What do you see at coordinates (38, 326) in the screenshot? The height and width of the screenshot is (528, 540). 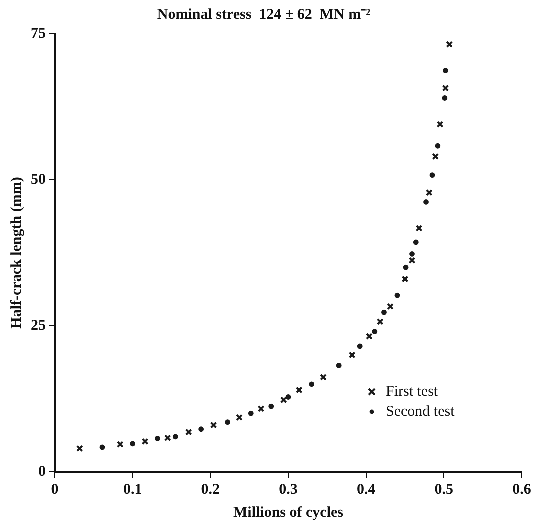 I see `y-tick-label: 25` at bounding box center [38, 326].